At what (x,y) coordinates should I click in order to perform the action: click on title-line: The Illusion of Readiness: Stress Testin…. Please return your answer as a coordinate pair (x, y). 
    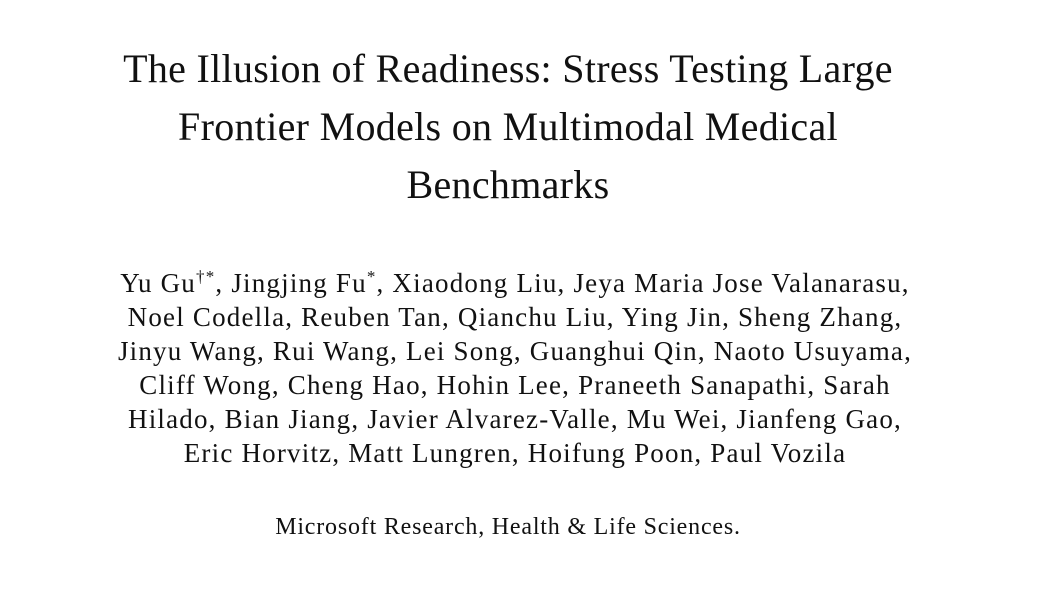
    Looking at the image, I should click on (508, 68).